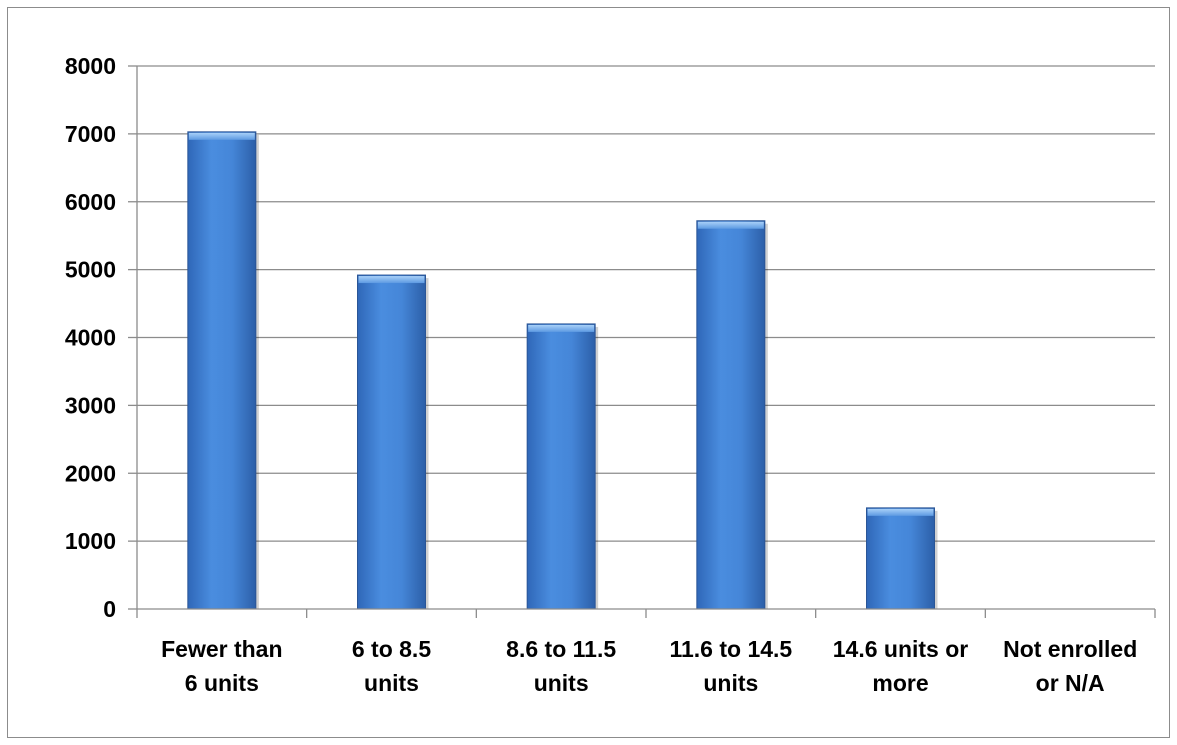  What do you see at coordinates (221, 666) in the screenshot?
I see `x-category-label: Fewer than 6 units` at bounding box center [221, 666].